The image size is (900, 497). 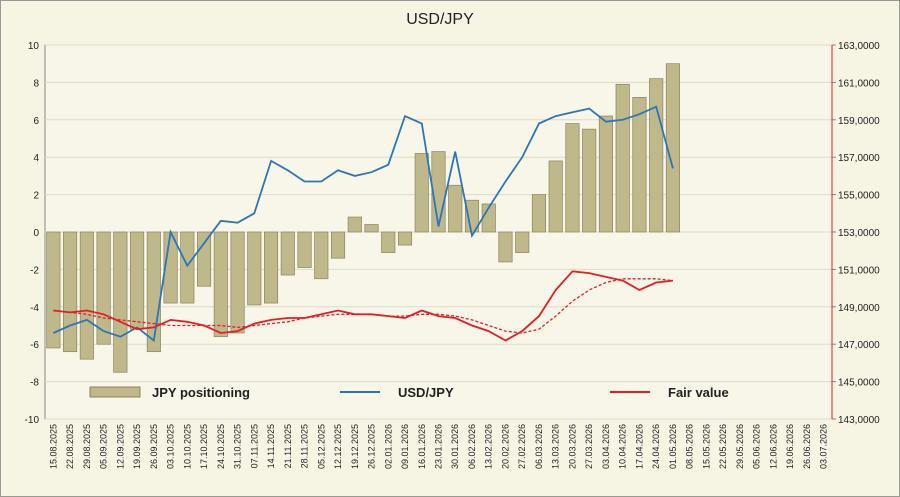 I want to click on x-tick-label: 27.03.2026, so click(x=589, y=446).